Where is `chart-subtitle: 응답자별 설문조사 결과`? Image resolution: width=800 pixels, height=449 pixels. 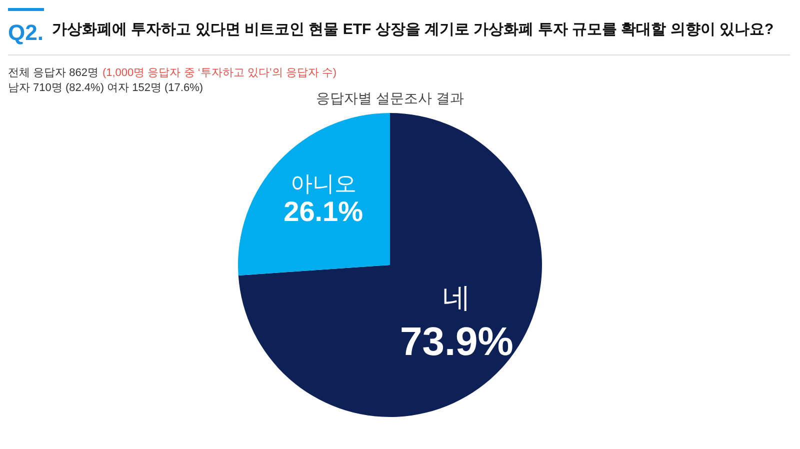 chart-subtitle: 응답자별 설문조사 결과 is located at coordinates (390, 98).